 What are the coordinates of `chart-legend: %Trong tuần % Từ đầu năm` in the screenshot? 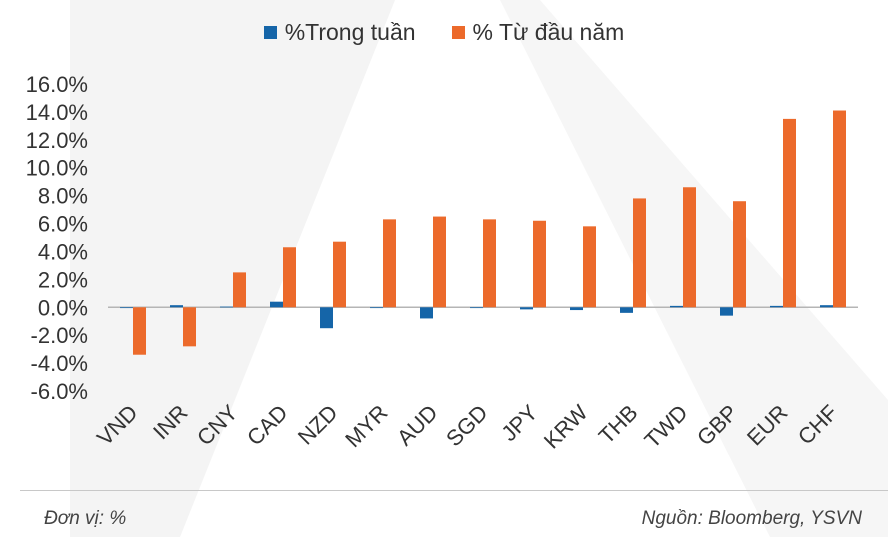 It's located at (444, 32).